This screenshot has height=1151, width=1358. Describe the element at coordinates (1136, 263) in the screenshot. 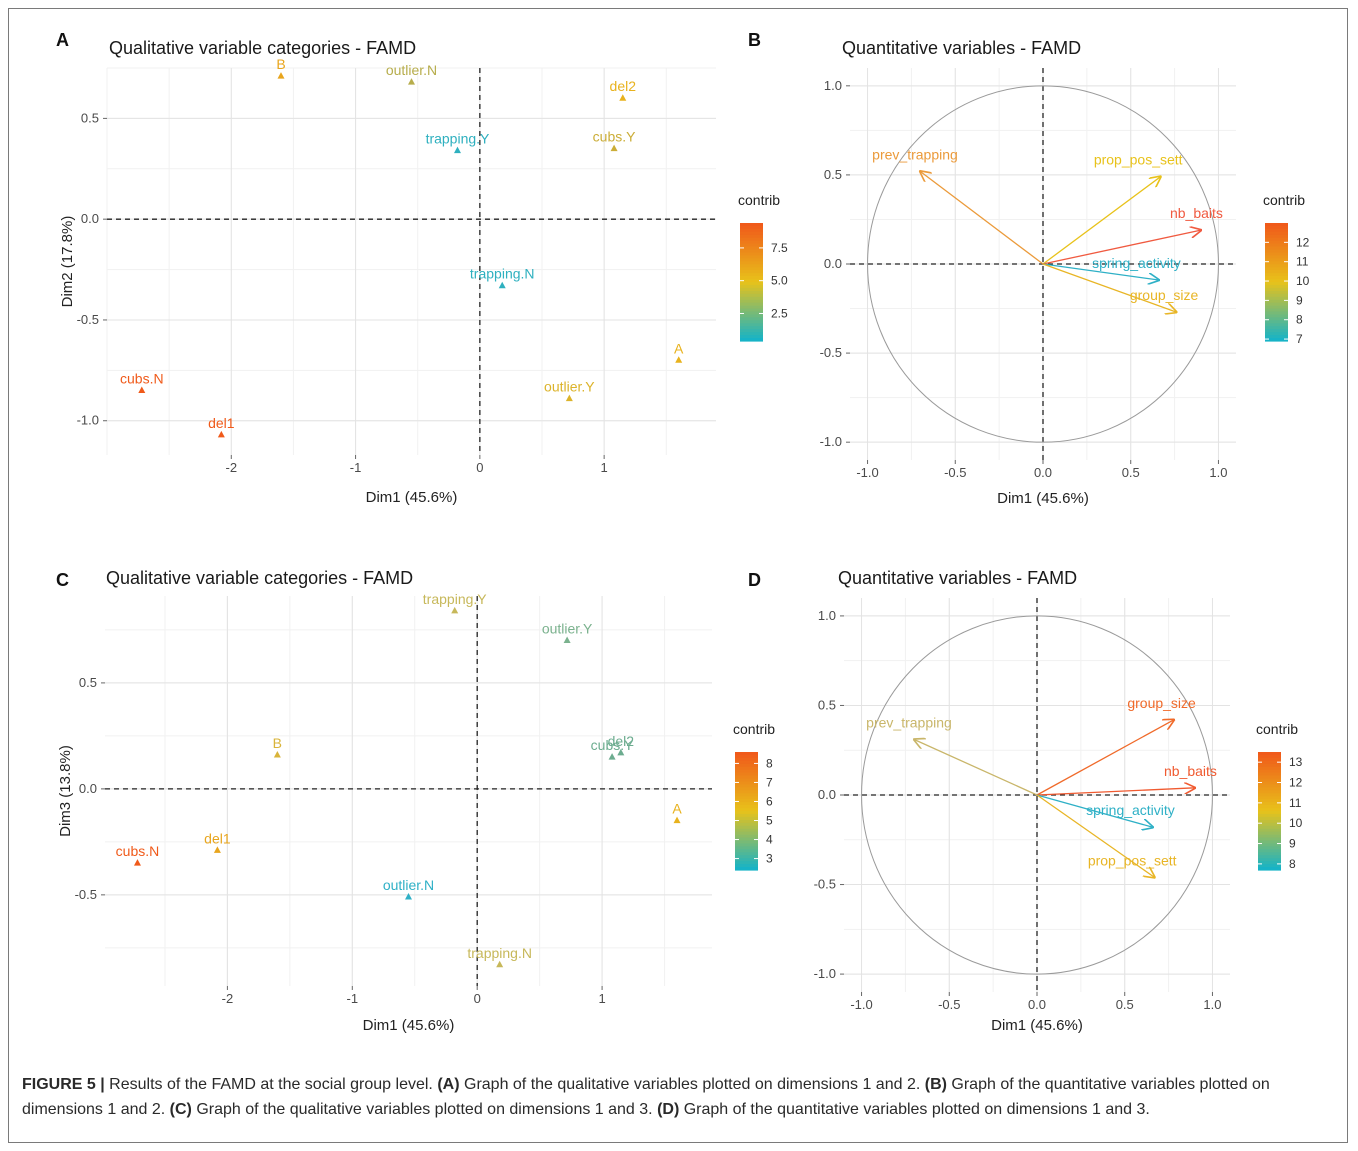

I see `panel-b-arrow-label: spring_activity` at that location.